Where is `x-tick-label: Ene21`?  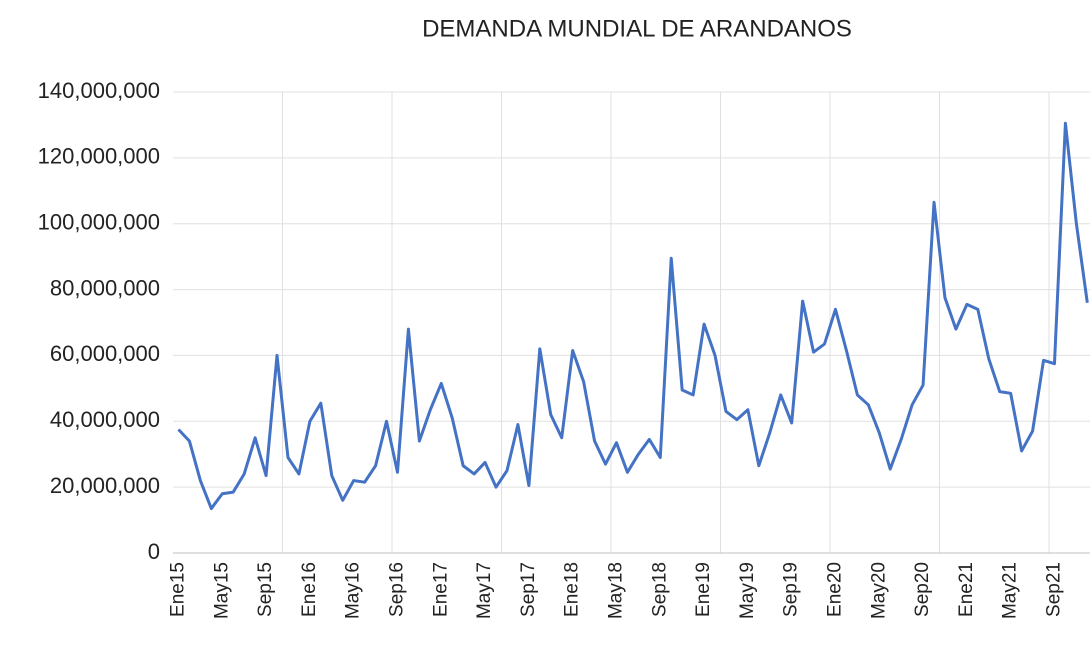 x-tick-label: Ene21 is located at coordinates (966, 589).